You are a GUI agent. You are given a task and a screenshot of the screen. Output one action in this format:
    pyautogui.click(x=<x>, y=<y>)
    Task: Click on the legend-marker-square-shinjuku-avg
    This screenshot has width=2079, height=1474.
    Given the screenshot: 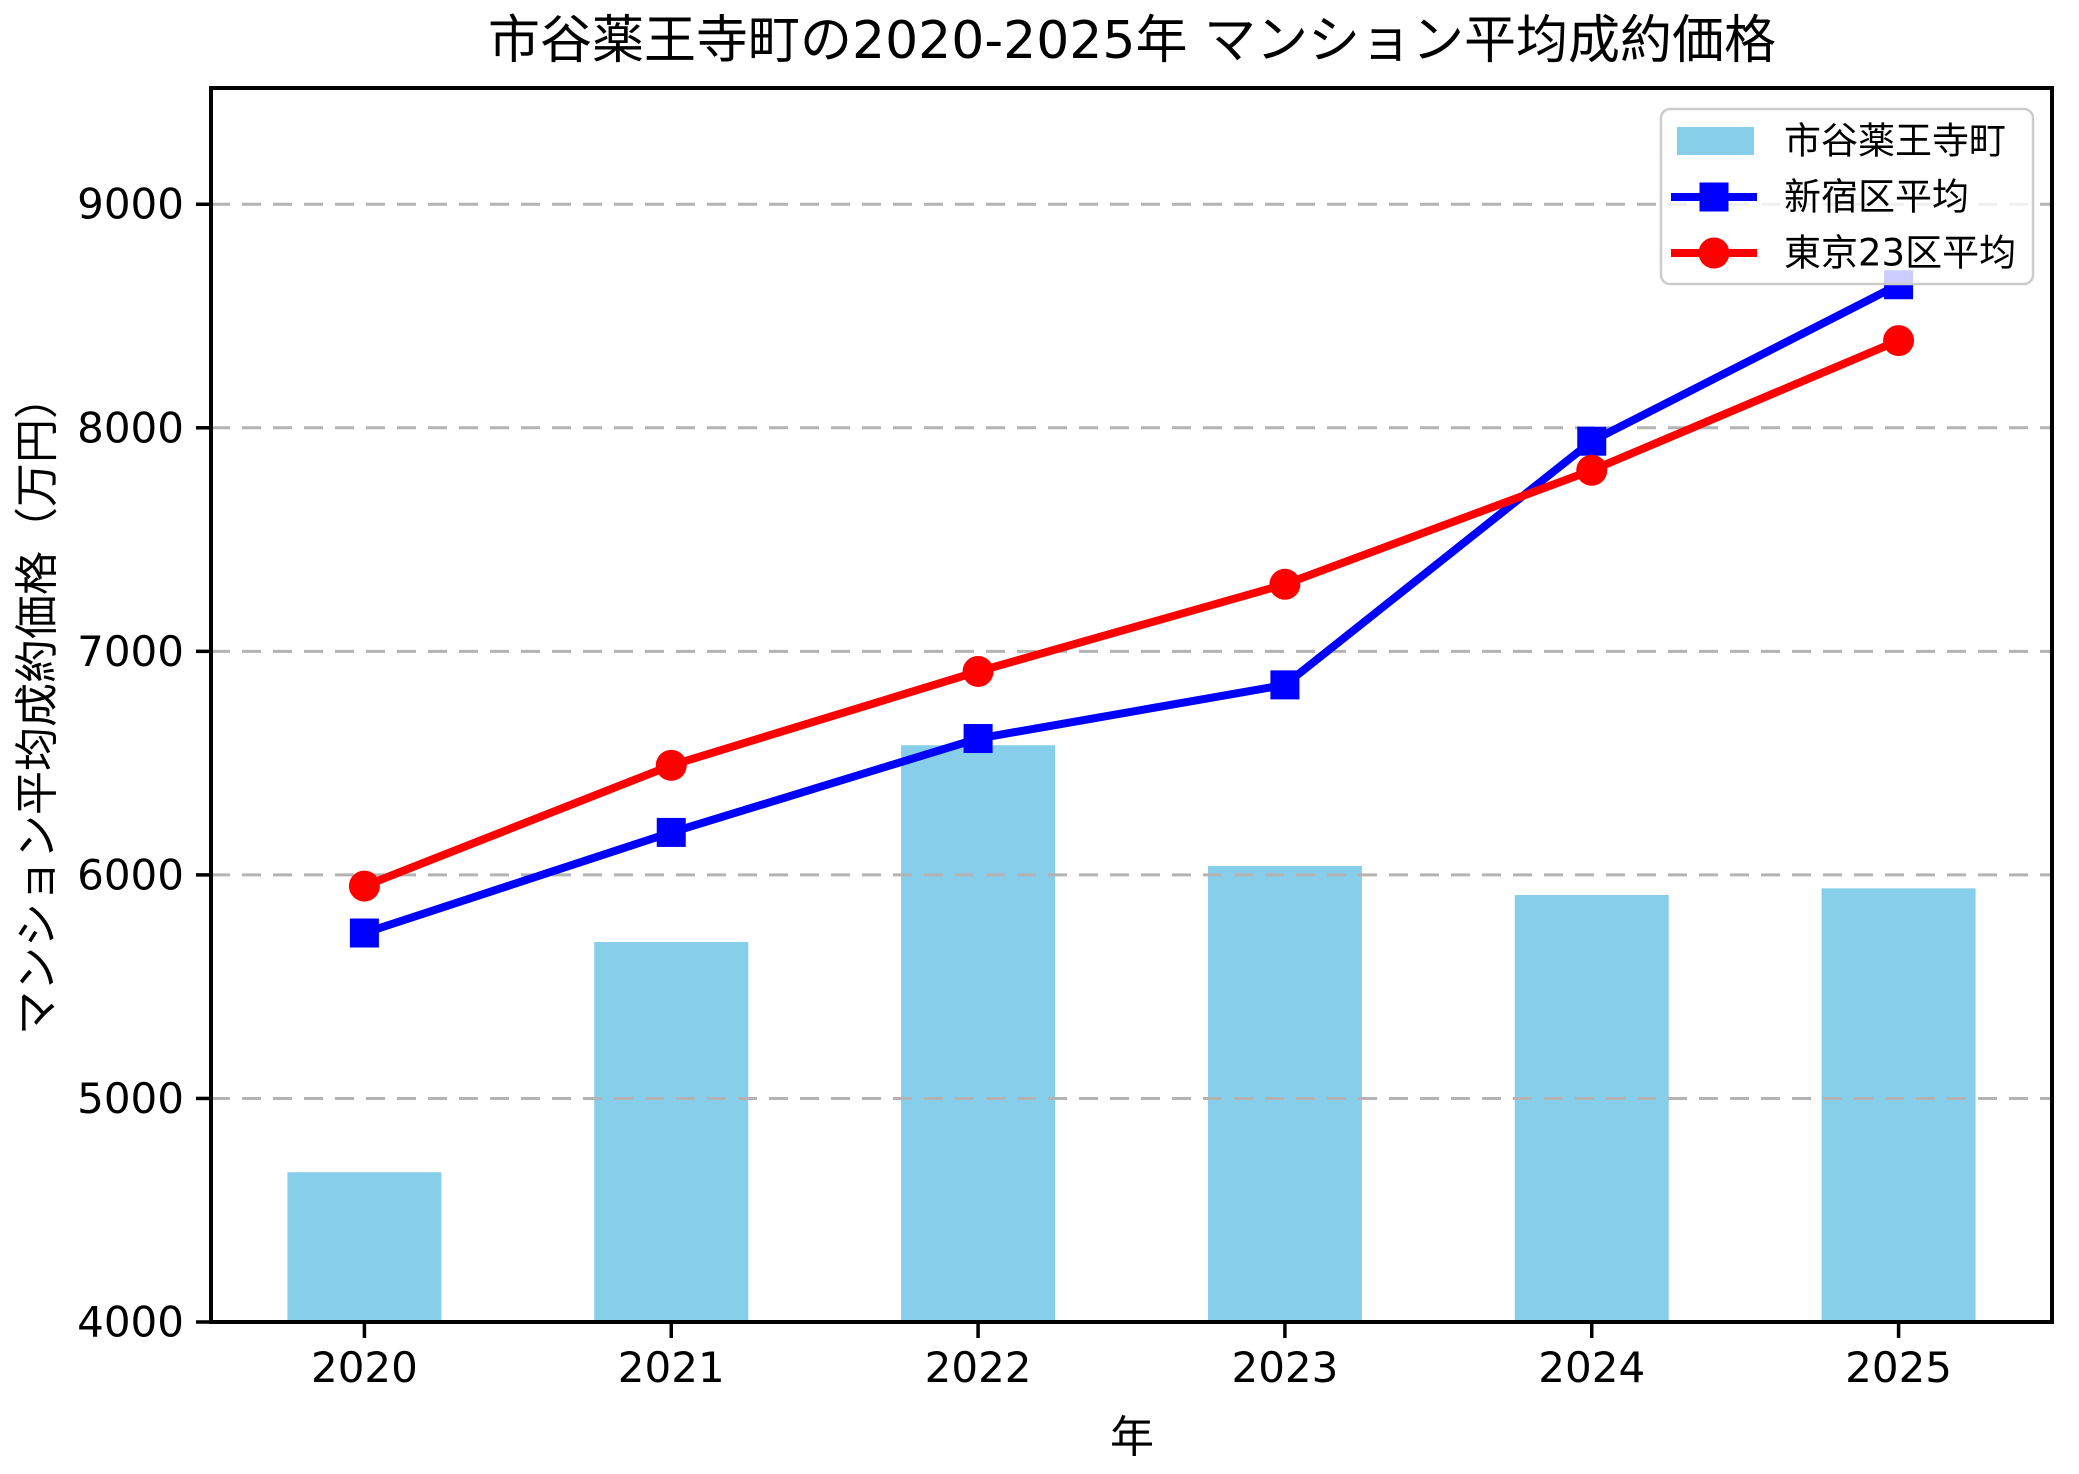 What is the action you would take?
    pyautogui.click(x=1714, y=197)
    